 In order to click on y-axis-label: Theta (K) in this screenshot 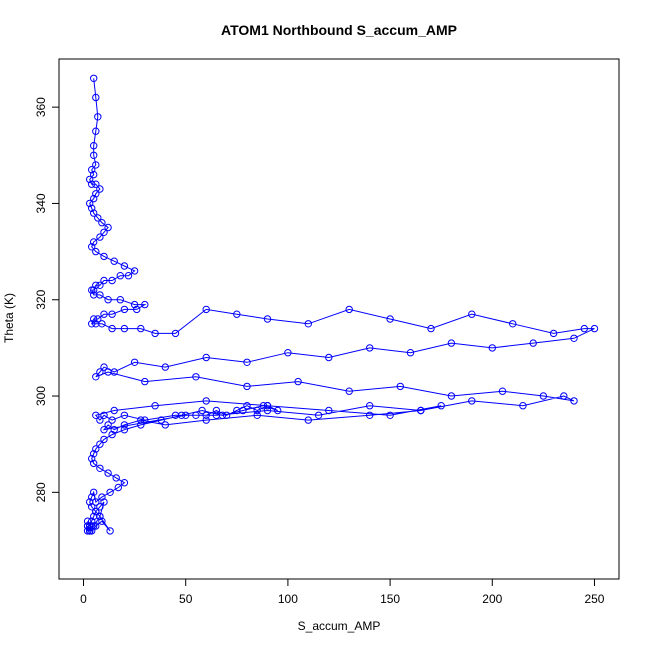, I will do `click(9, 318)`.